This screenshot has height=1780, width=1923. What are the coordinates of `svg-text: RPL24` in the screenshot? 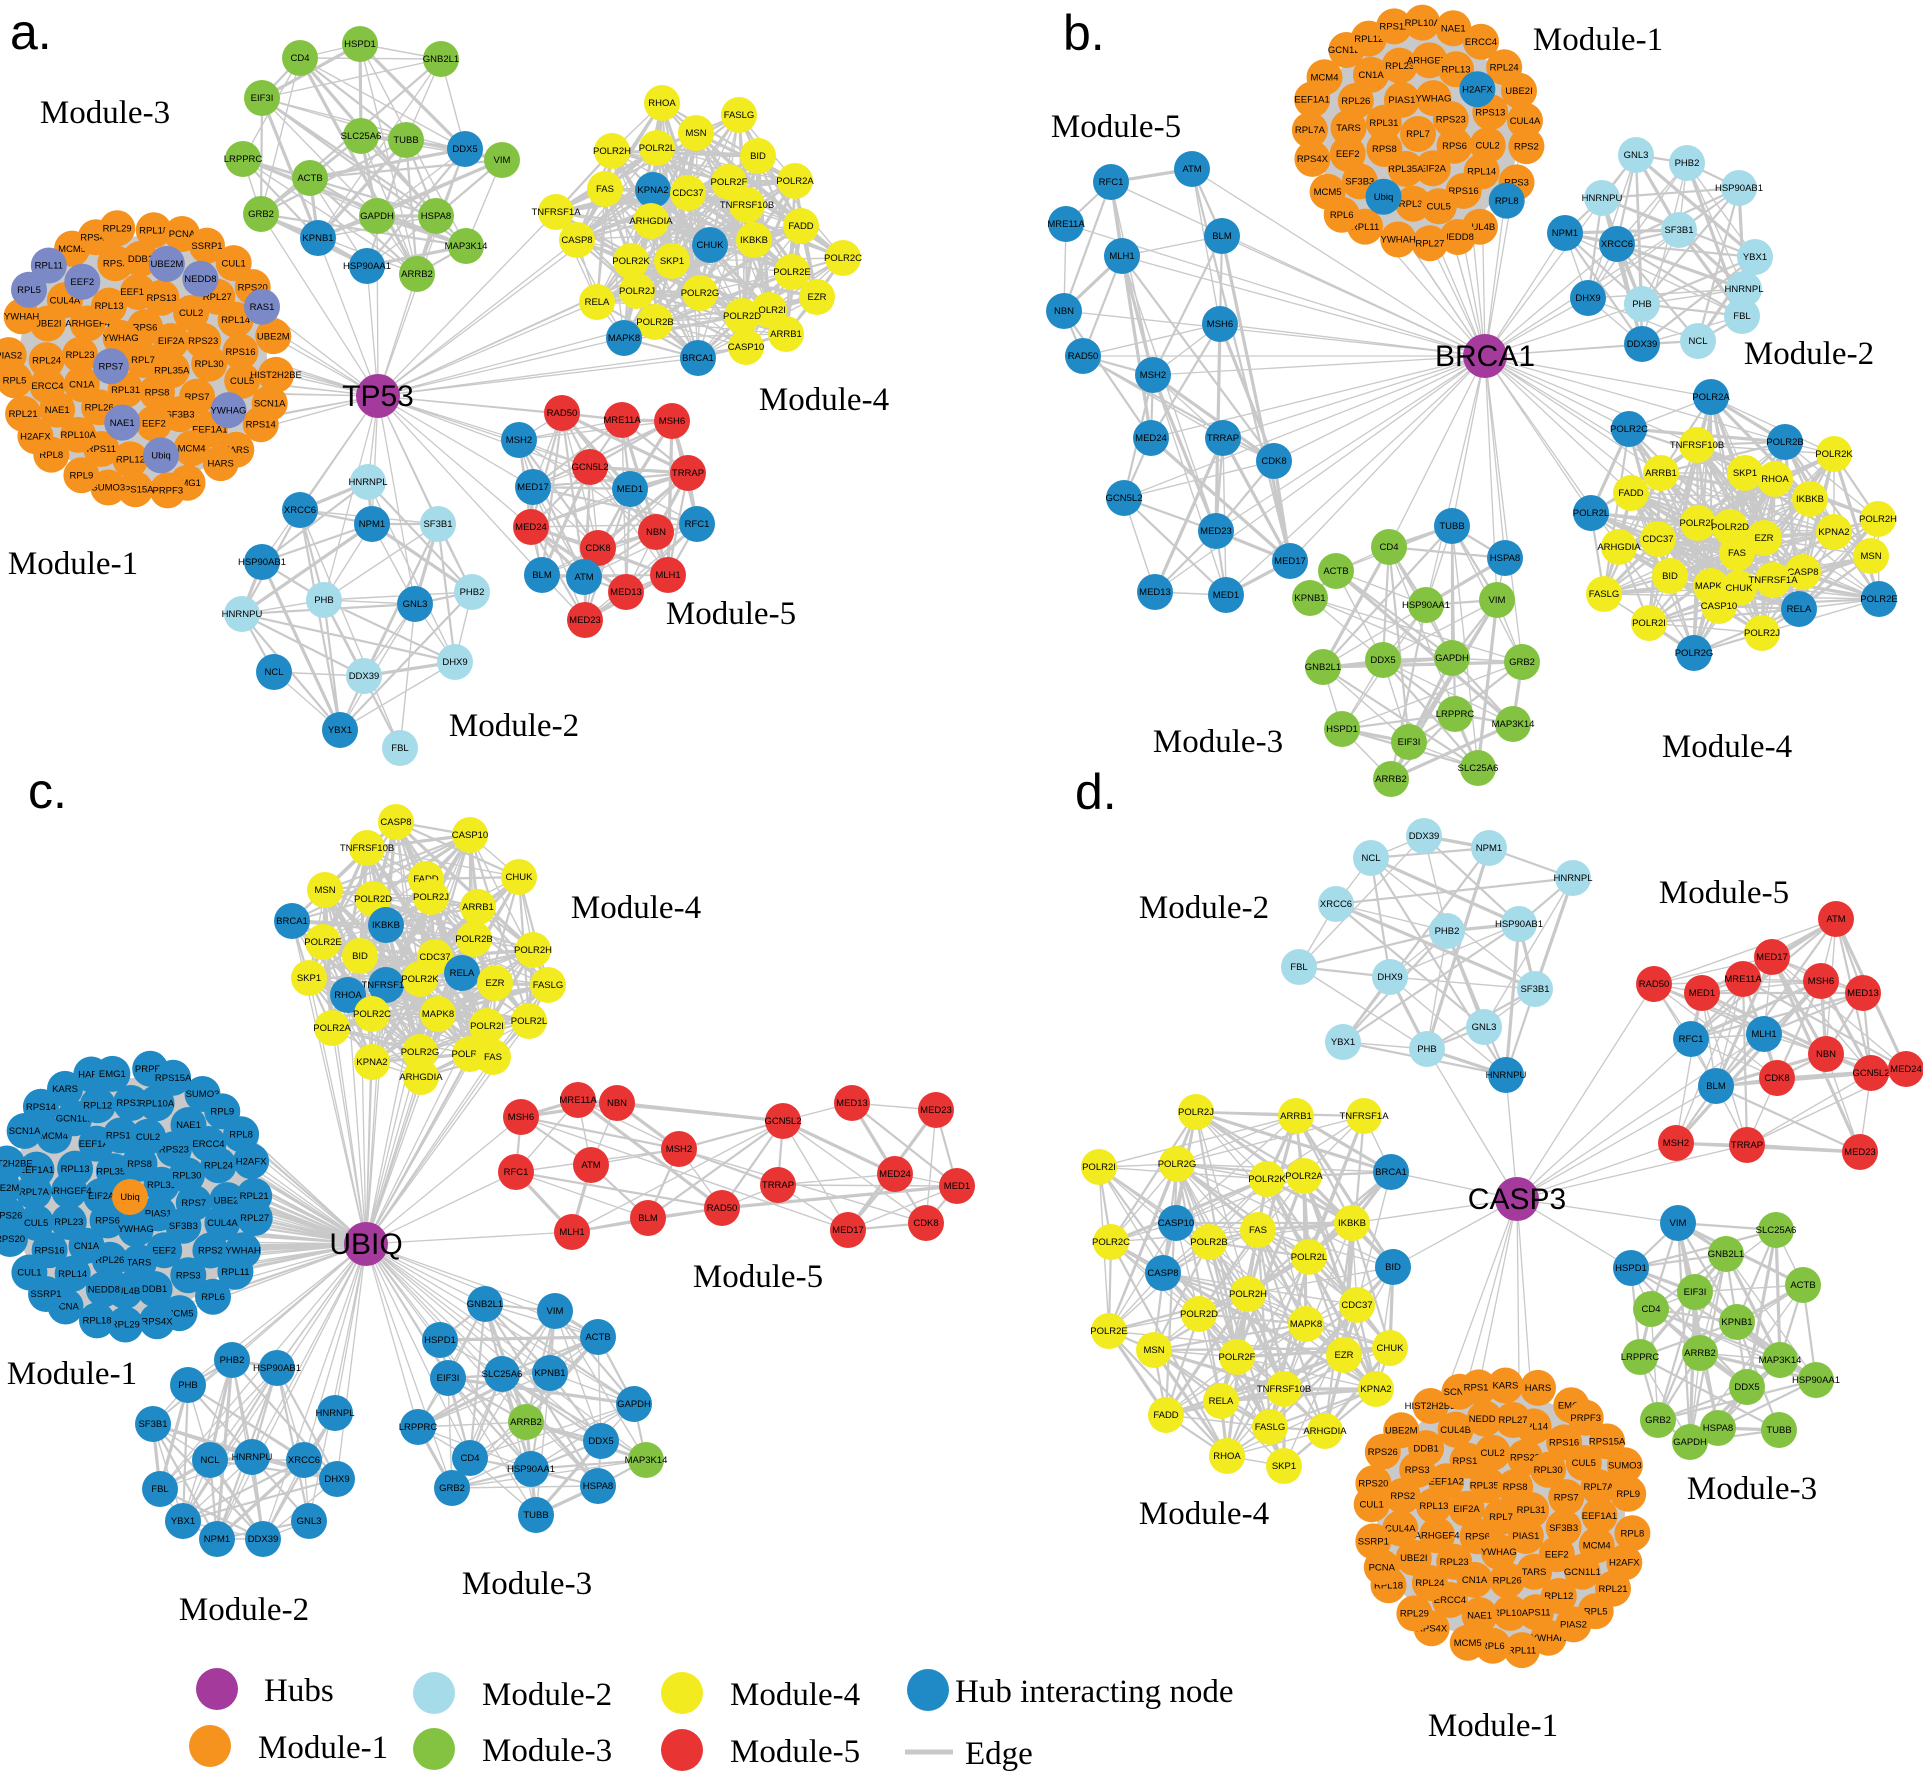 It's located at (1429, 1583).